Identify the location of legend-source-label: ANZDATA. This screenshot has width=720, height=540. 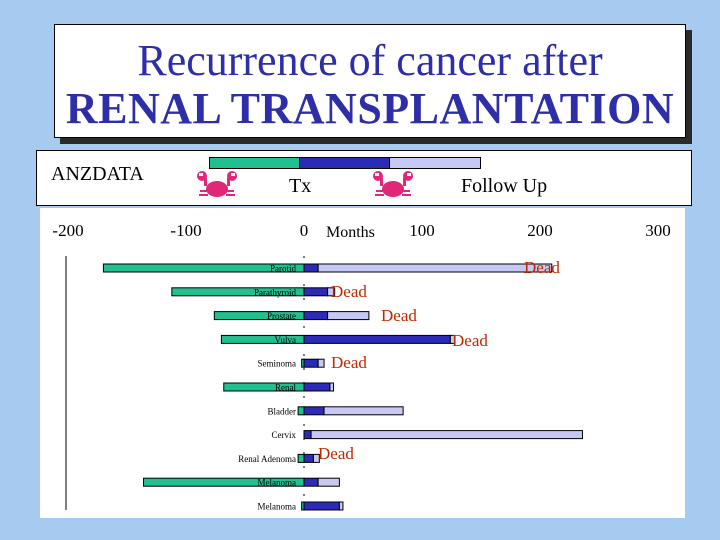
(97, 174).